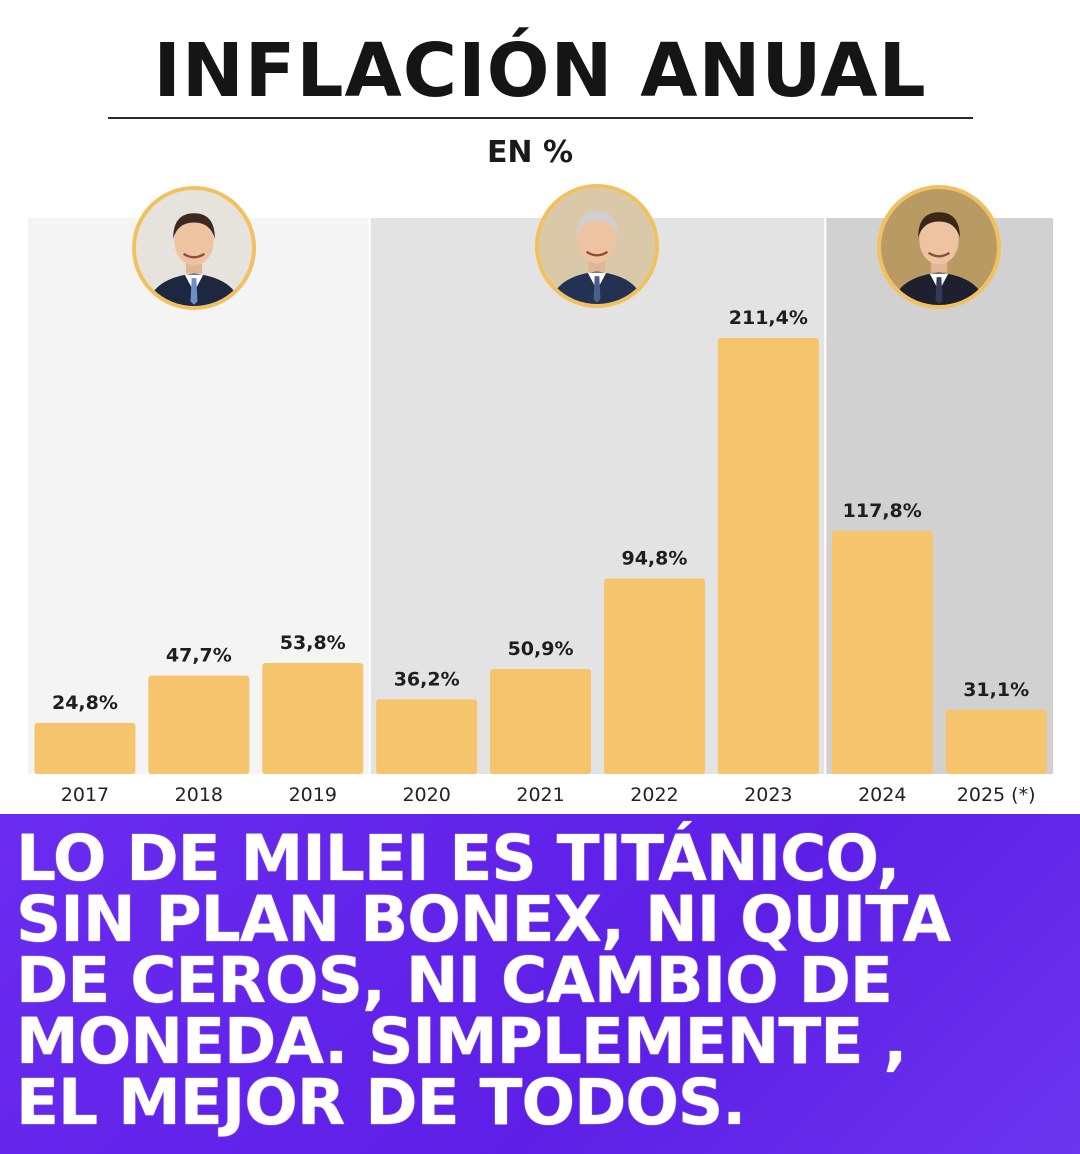  Describe the element at coordinates (654, 795) in the screenshot. I see `category-label-2022: 2022` at that location.